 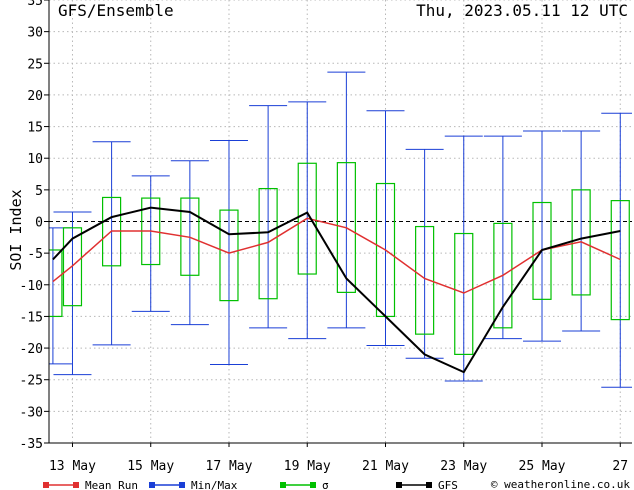 I want to click on x-tick-label: 25 May, so click(x=542, y=466).